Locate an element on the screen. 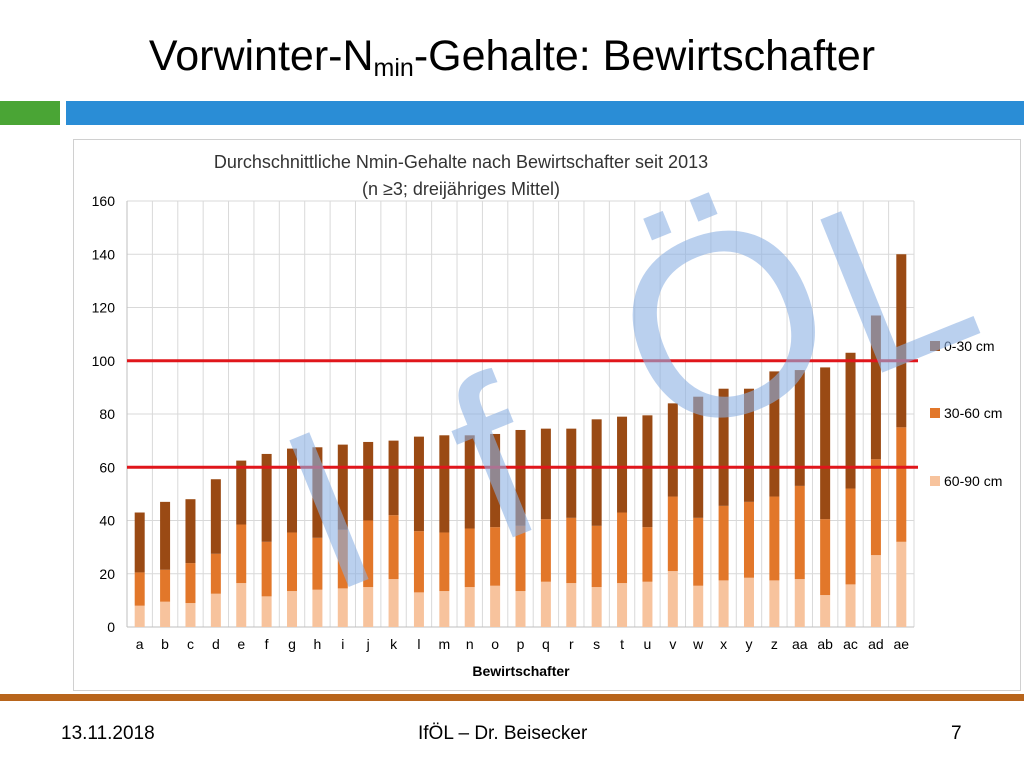 Image resolution: width=1024 pixels, height=768 pixels. y-tick-label-60: 60 is located at coordinates (107, 467).